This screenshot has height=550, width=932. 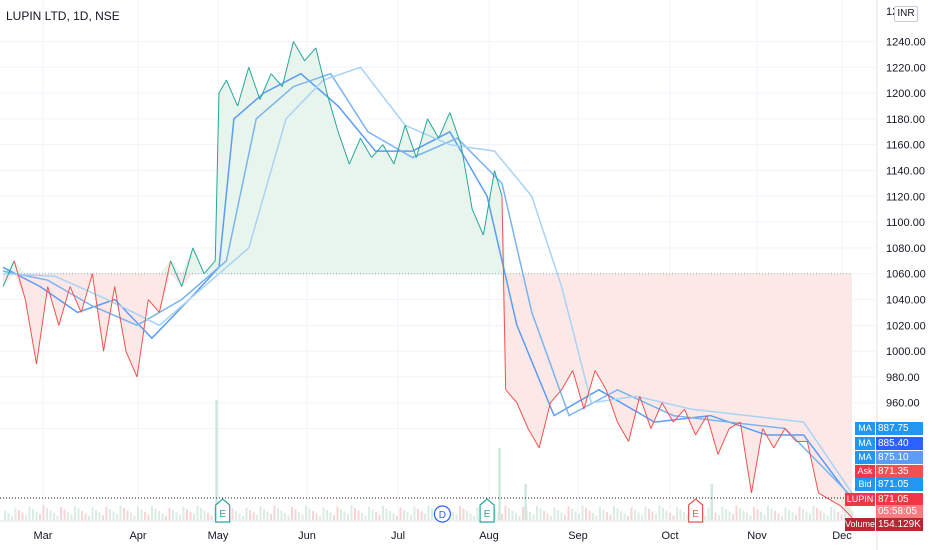 What do you see at coordinates (899, 511) in the screenshot?
I see `price-tag-value: 05:58:05` at bounding box center [899, 511].